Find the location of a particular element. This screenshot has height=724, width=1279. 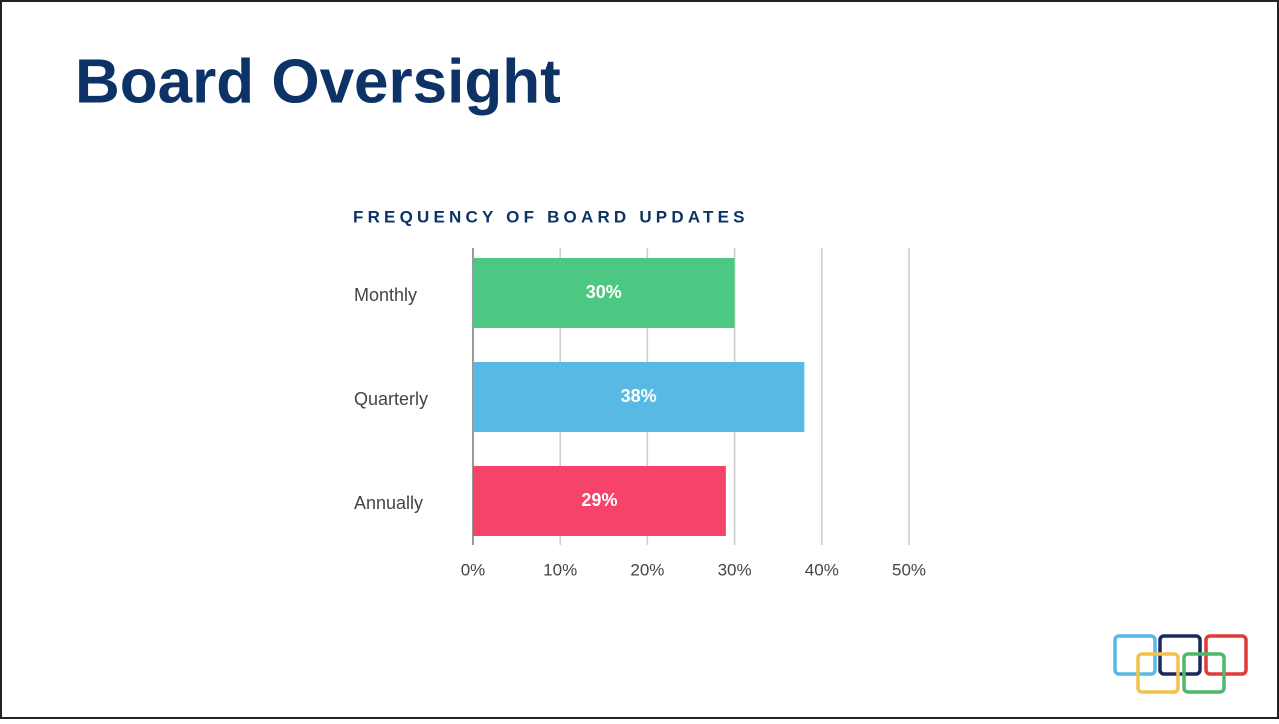

logo is located at coordinates (1180, 664).